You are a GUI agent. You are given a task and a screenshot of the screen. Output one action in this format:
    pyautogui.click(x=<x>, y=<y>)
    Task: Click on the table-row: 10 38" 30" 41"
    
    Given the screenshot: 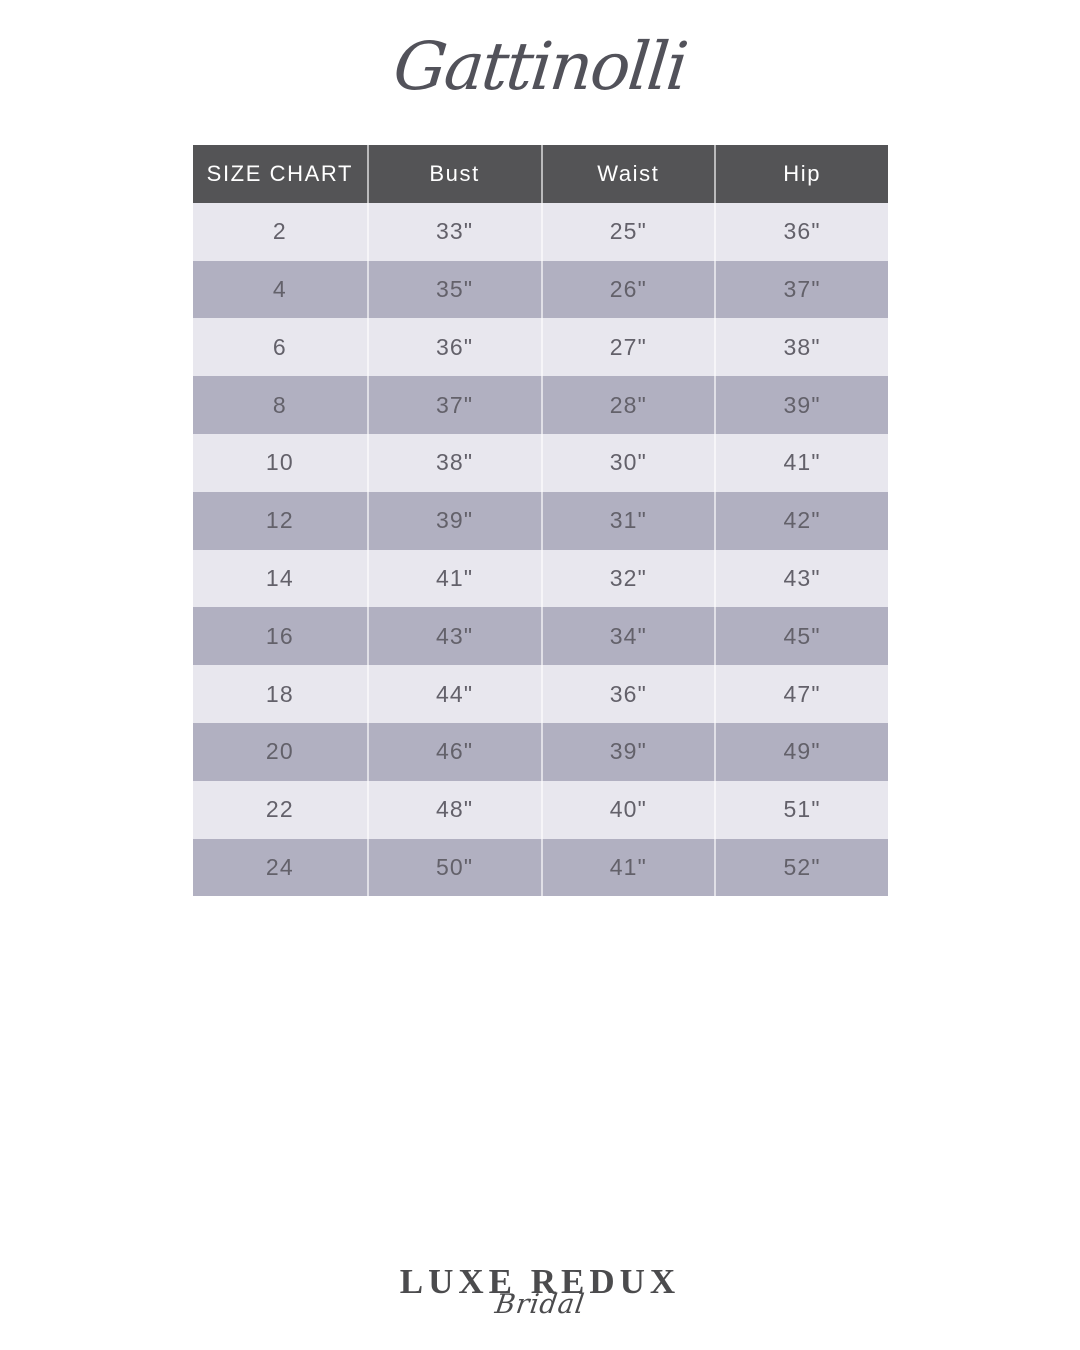 What is the action you would take?
    pyautogui.click(x=540, y=462)
    